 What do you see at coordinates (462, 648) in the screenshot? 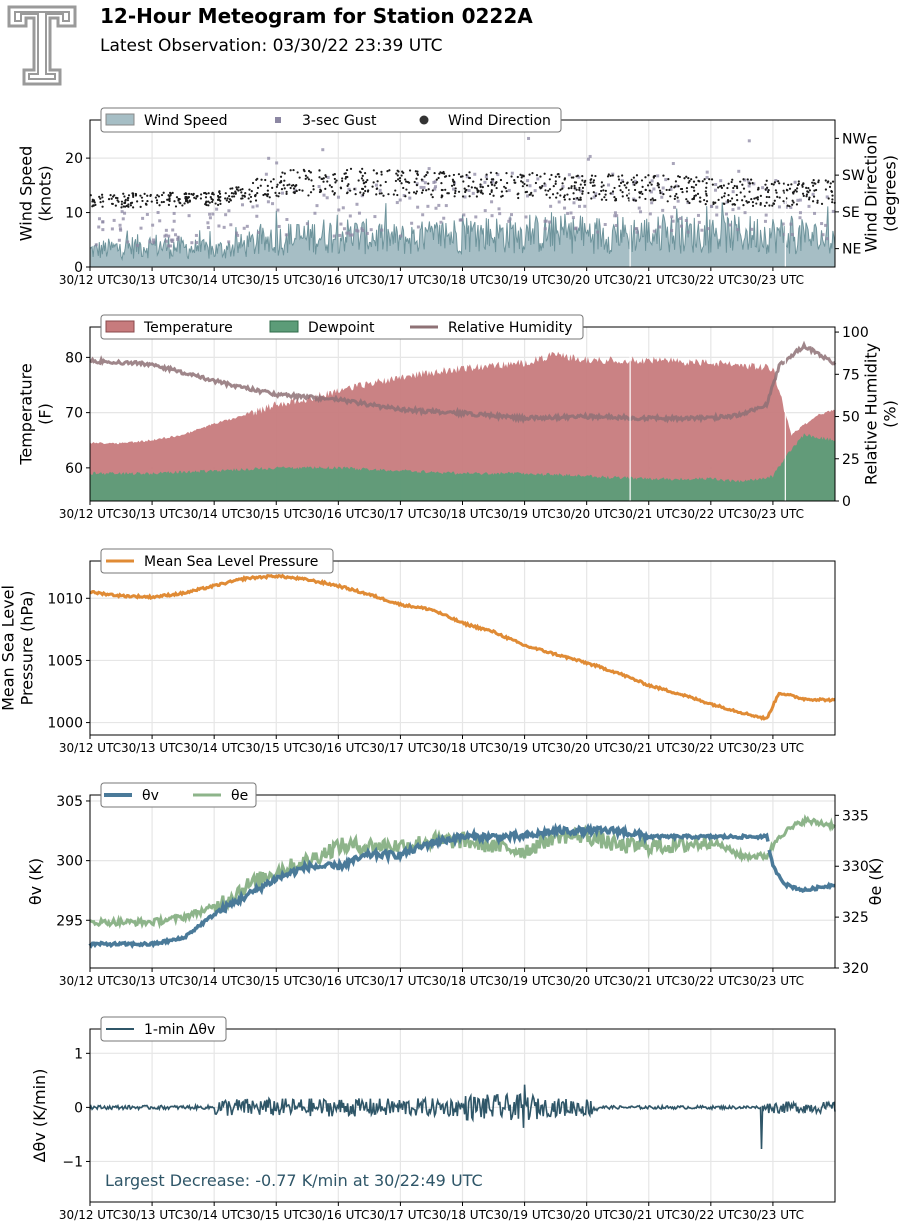
I see `mslp-plot-border` at bounding box center [462, 648].